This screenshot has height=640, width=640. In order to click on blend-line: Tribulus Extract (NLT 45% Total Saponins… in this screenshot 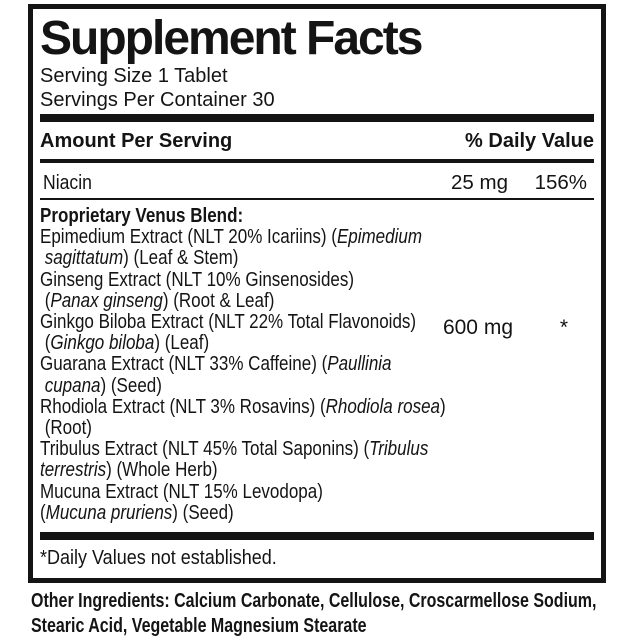, I will do `click(234, 449)`.